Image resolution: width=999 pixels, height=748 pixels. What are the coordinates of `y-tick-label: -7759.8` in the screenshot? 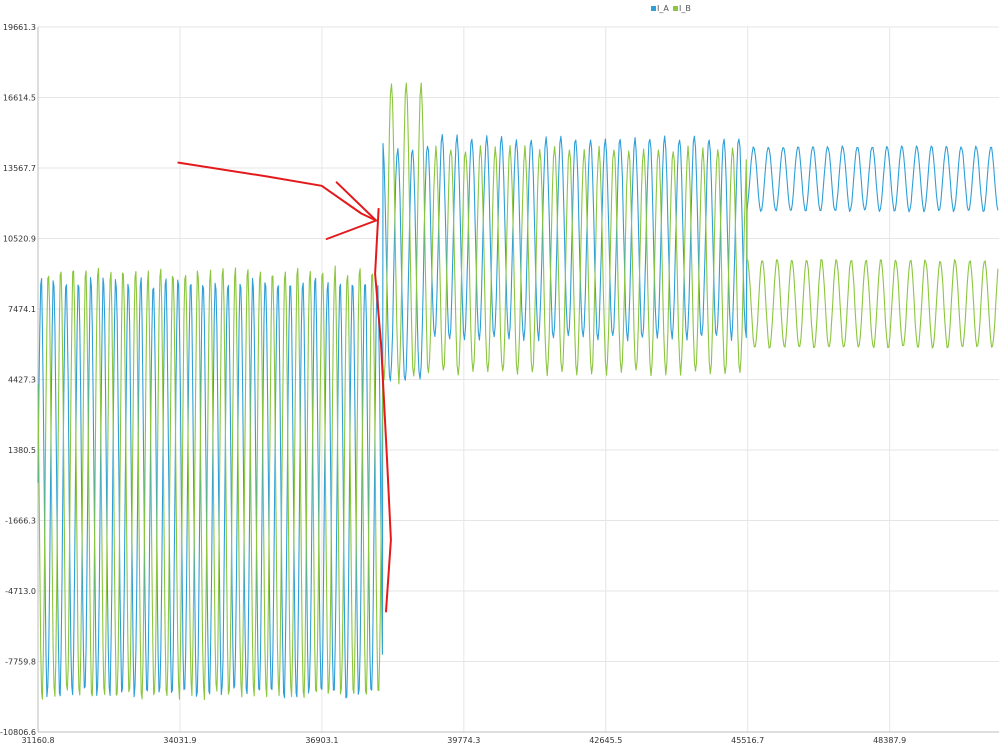 It's located at (20, 661).